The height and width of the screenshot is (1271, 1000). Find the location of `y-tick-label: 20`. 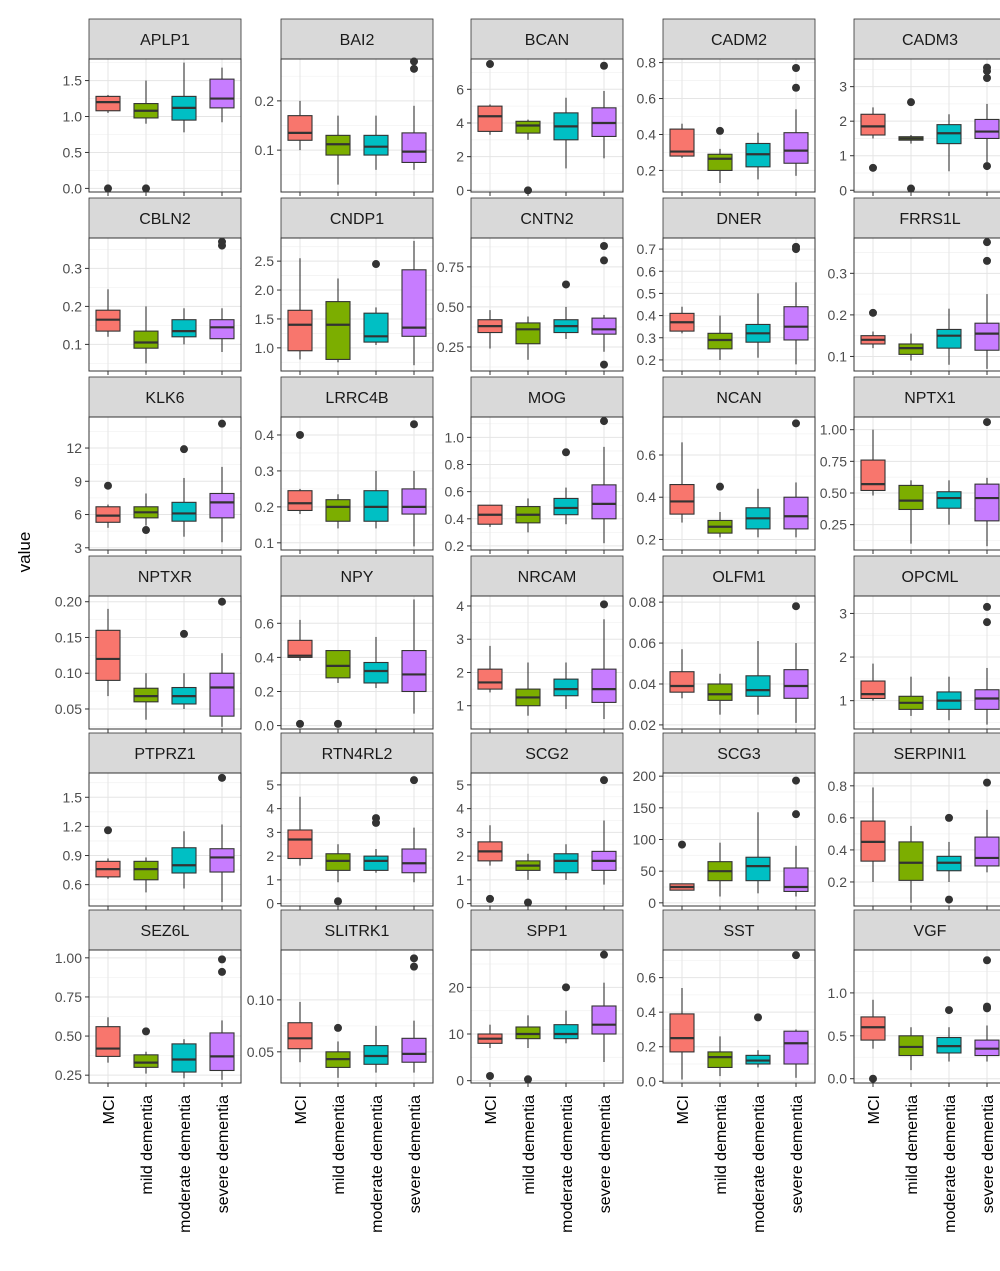

y-tick-label: 20 is located at coordinates (456, 987).